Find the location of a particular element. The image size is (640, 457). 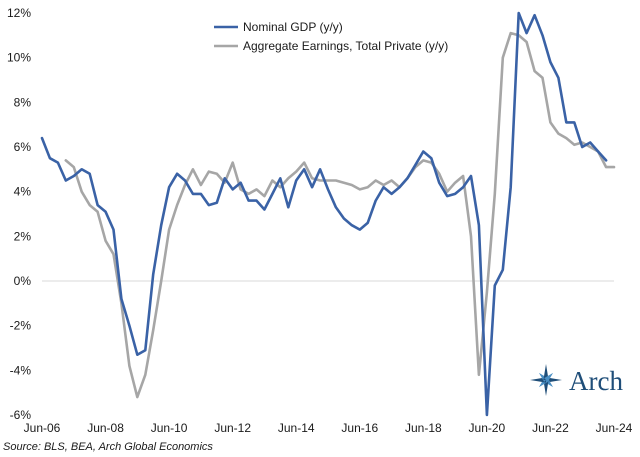

arch-logo: Arch is located at coordinates (576, 380).